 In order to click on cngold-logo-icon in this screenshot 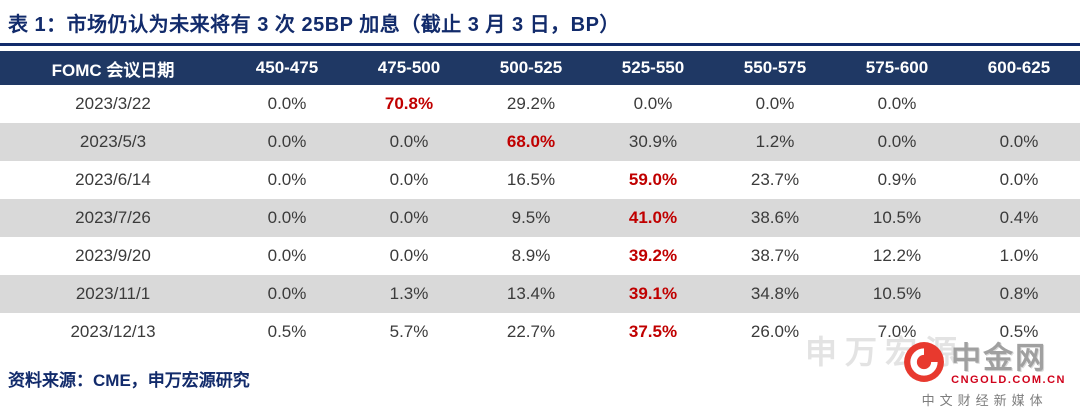, I will do `click(924, 364)`.